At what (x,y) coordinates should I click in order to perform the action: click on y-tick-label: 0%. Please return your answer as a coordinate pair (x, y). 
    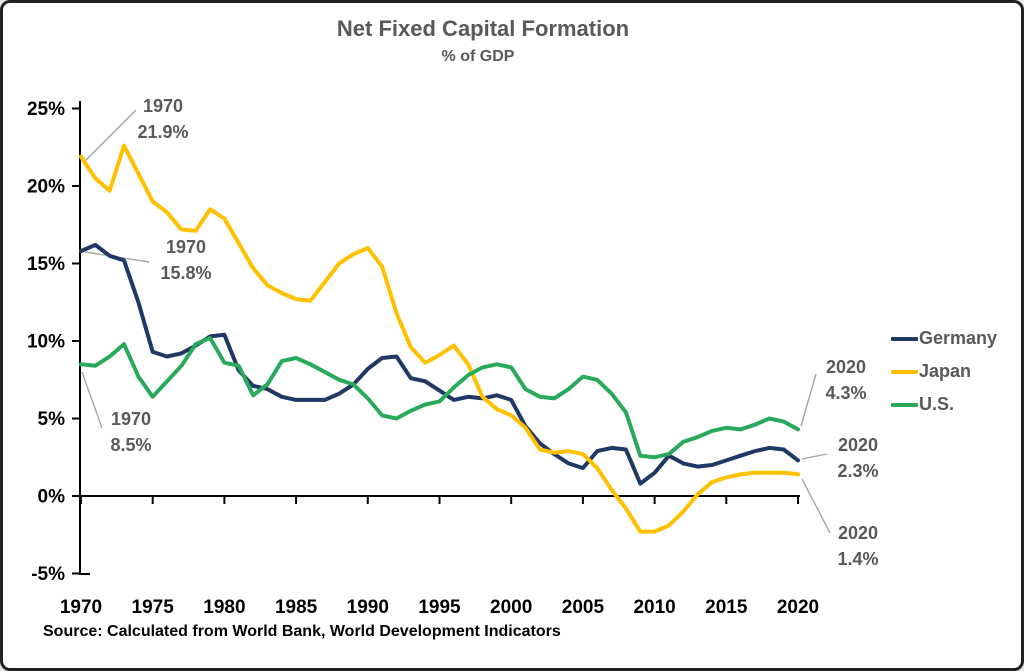
    Looking at the image, I should click on (52, 497).